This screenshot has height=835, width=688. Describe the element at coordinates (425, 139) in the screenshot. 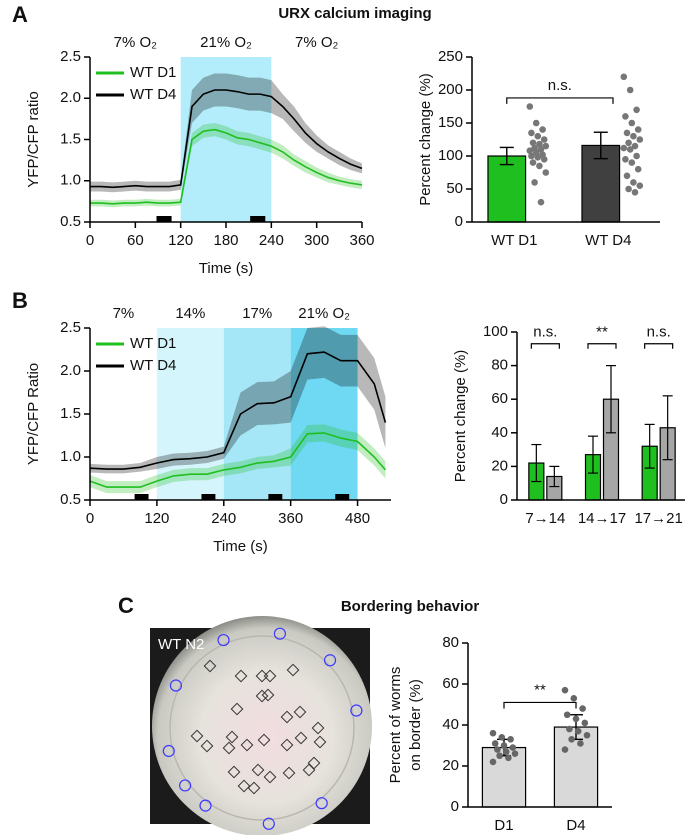

I see `y-axis-label: Percent change (%)` at that location.